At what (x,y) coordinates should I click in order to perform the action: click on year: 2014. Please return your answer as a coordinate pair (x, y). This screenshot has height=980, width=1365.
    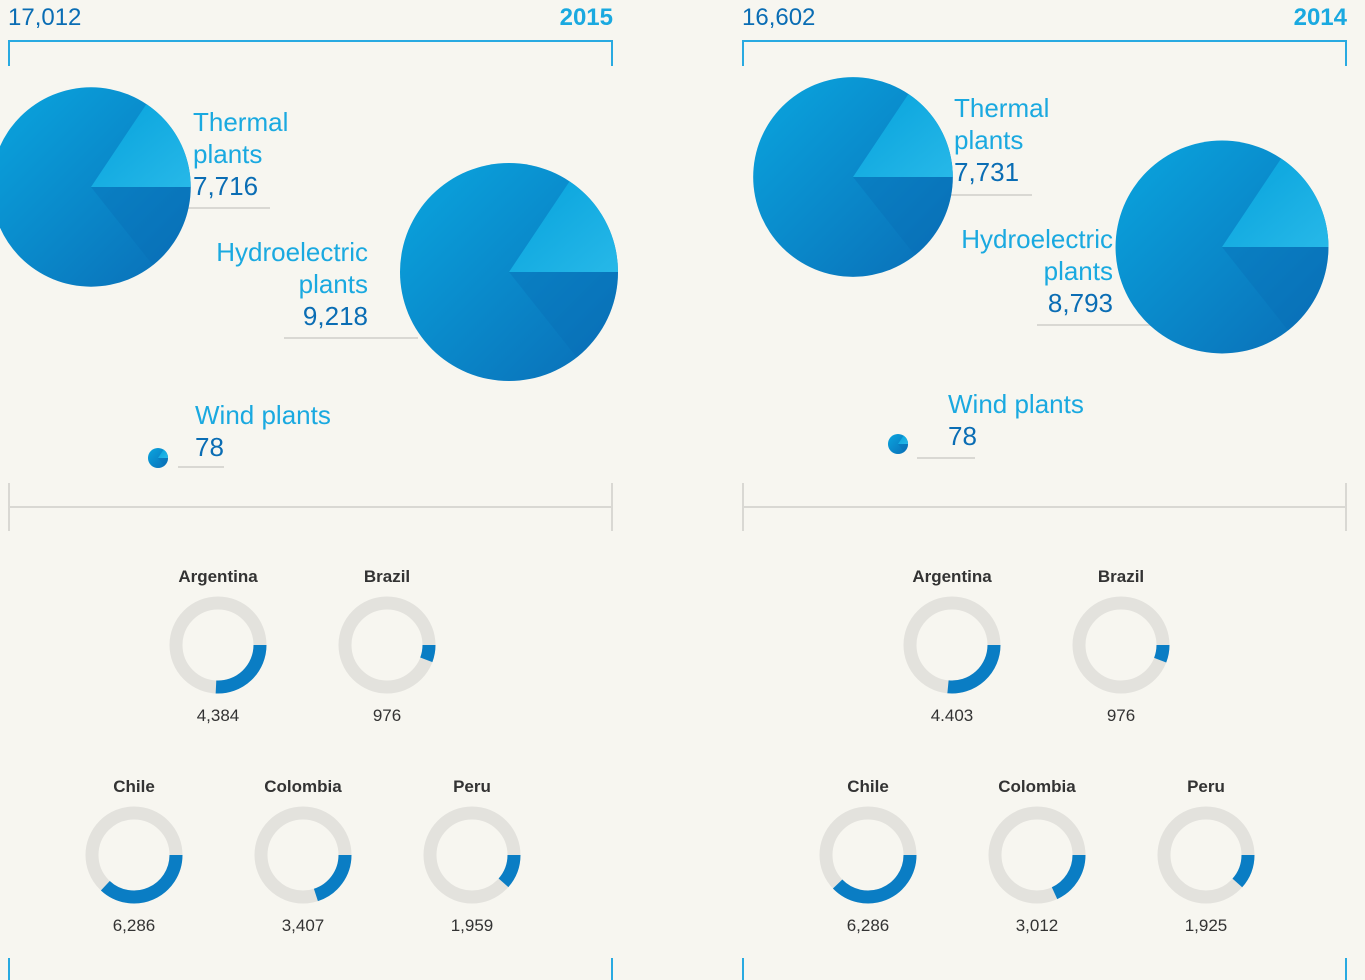
    Looking at the image, I should click on (1320, 17).